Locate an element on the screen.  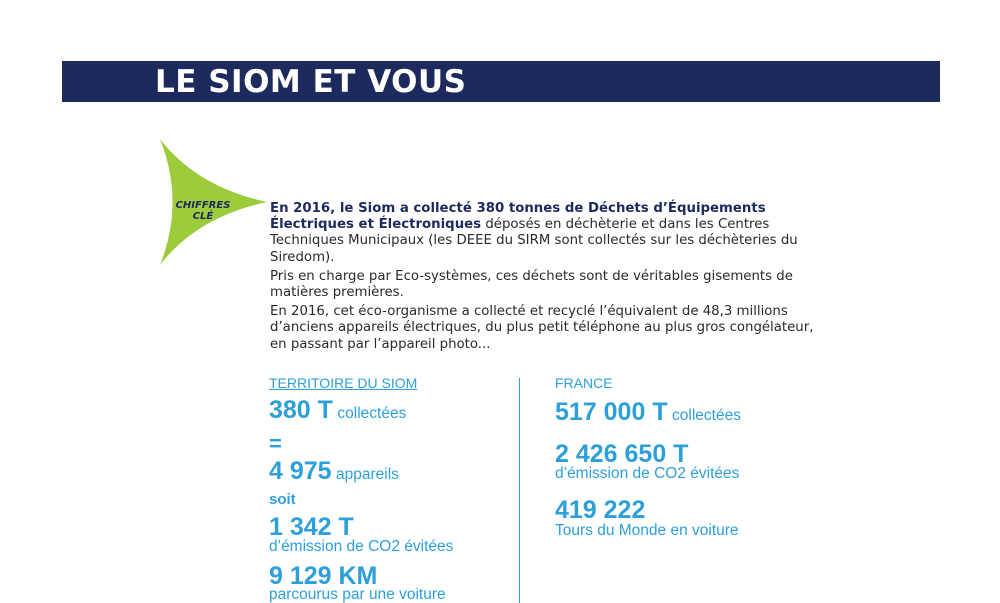
france-stat-collected-label: collectées is located at coordinates (706, 415).